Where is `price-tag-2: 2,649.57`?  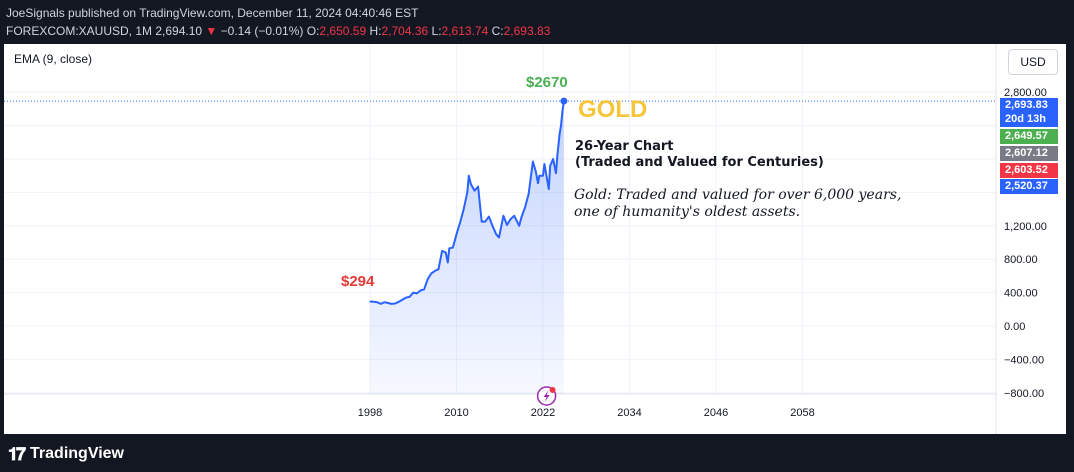 price-tag-2: 2,649.57 is located at coordinates (1029, 136).